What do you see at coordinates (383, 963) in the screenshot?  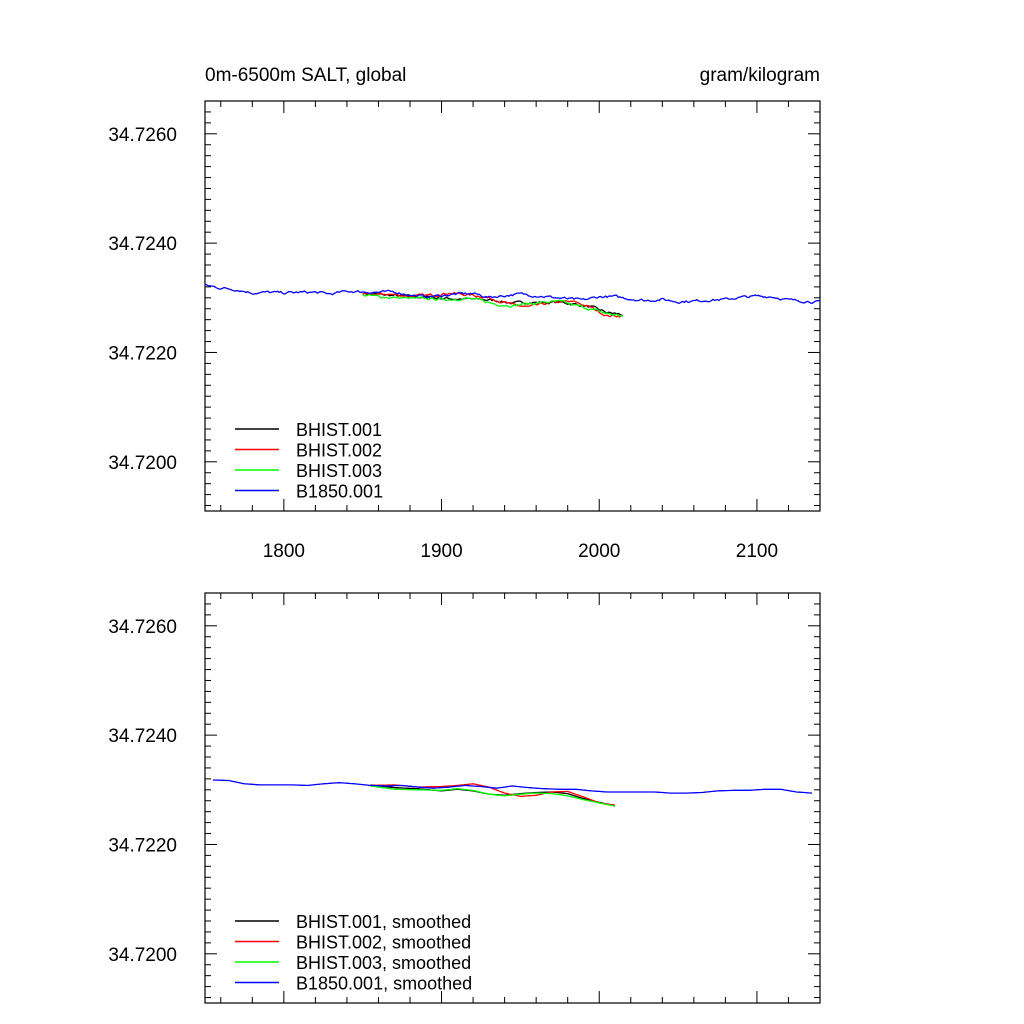 I see `legend-label: BHIST.003, smoothed` at bounding box center [383, 963].